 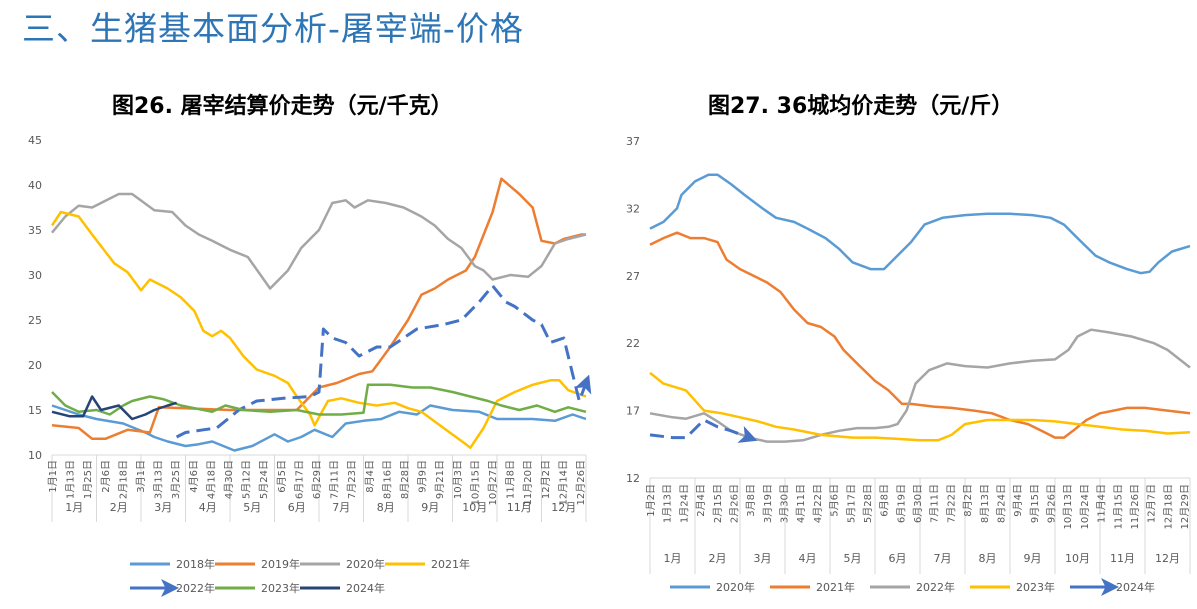 What do you see at coordinates (818, 503) in the screenshot?
I see `date-tick-label: 4月22日` at bounding box center [818, 503].